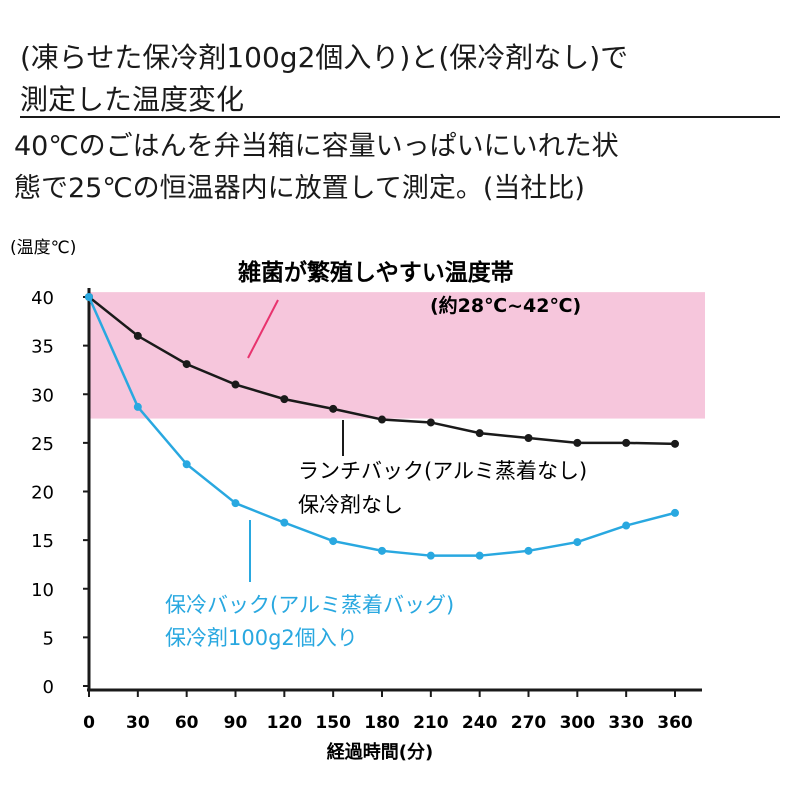 The height and width of the screenshot is (800, 800). Describe the element at coordinates (316, 146) in the screenshot. I see `description-line-1: 40℃のごはんを弁当箱に容量いっぱいにいれた状` at that location.